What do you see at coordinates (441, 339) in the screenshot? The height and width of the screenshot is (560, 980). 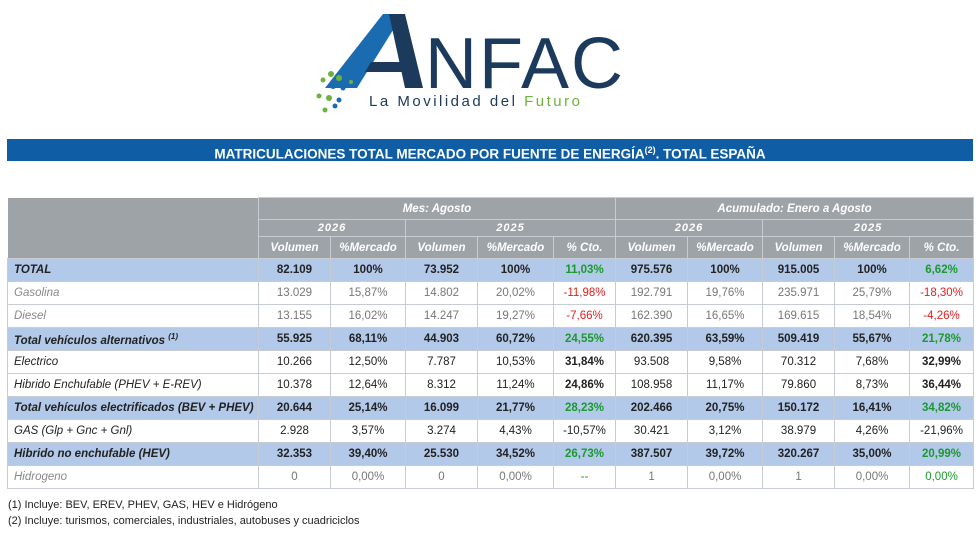 I see `value-cell: 44.903` at bounding box center [441, 339].